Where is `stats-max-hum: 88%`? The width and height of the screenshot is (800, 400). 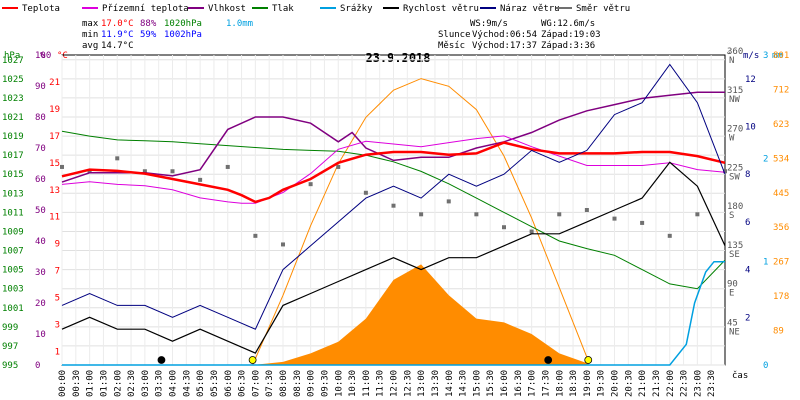
stats-max-hum: 88% is located at coordinates (148, 24).